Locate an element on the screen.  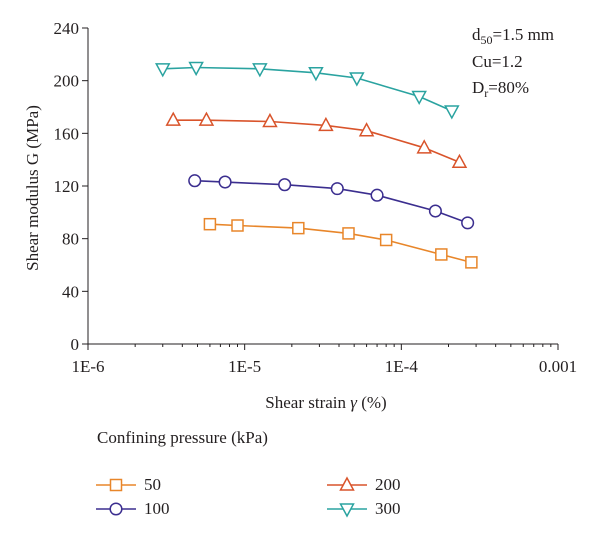
y-ticks: 0 40 80 120 160 200 240 is located at coordinates (71, 186).